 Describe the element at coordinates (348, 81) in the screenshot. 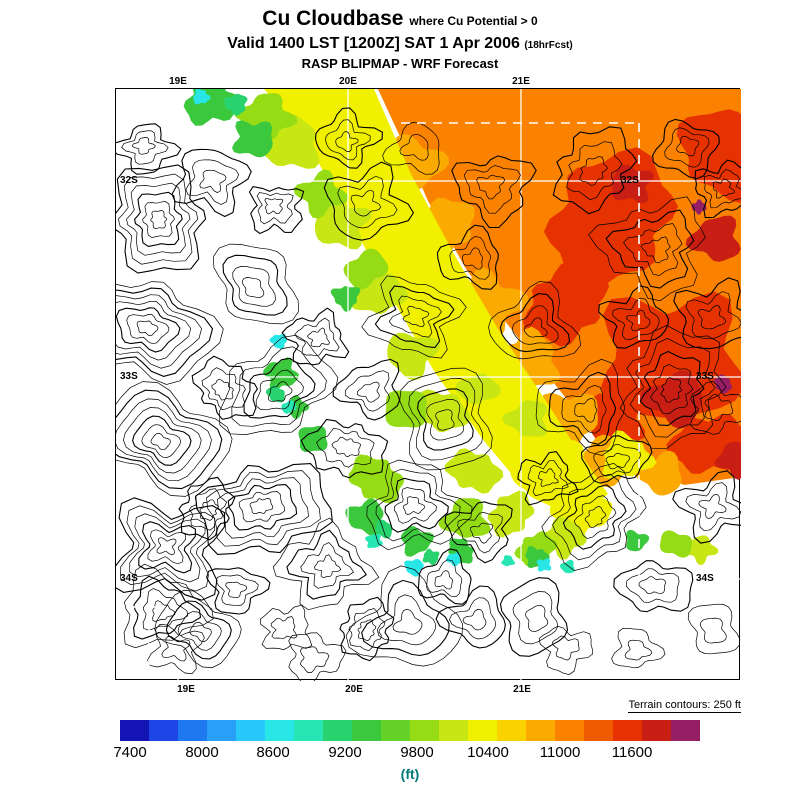

I see `lon-label-top: 20E` at that location.